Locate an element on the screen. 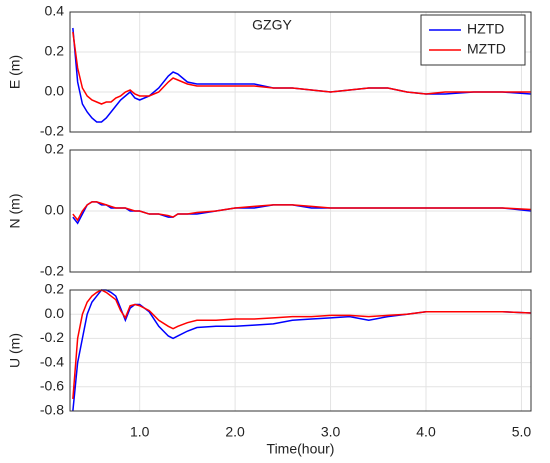 The width and height of the screenshot is (550, 463). y-tick-label: -0.6 is located at coordinates (52, 386).